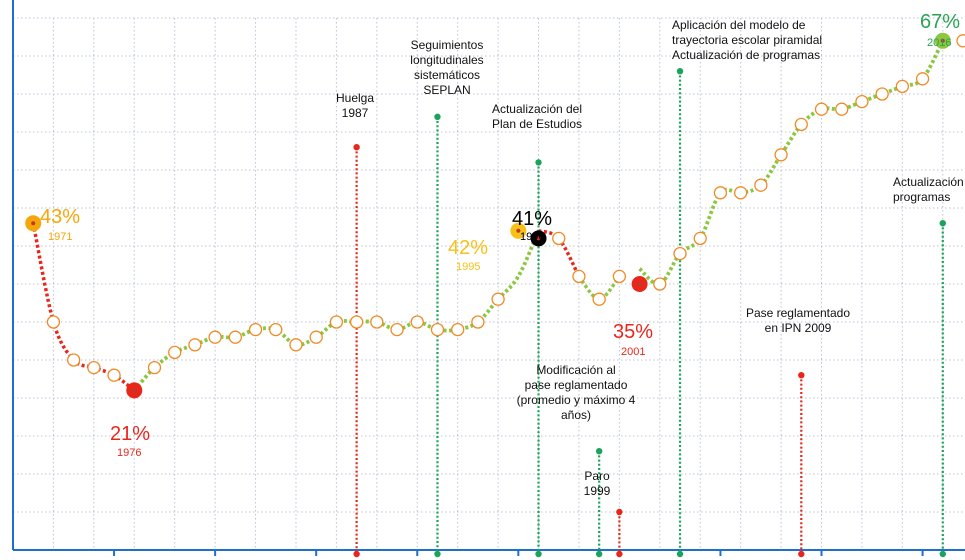 Image resolution: width=965 pixels, height=560 pixels. What do you see at coordinates (532, 219) in the screenshot?
I see `label-pct-1996: 41%` at bounding box center [532, 219].